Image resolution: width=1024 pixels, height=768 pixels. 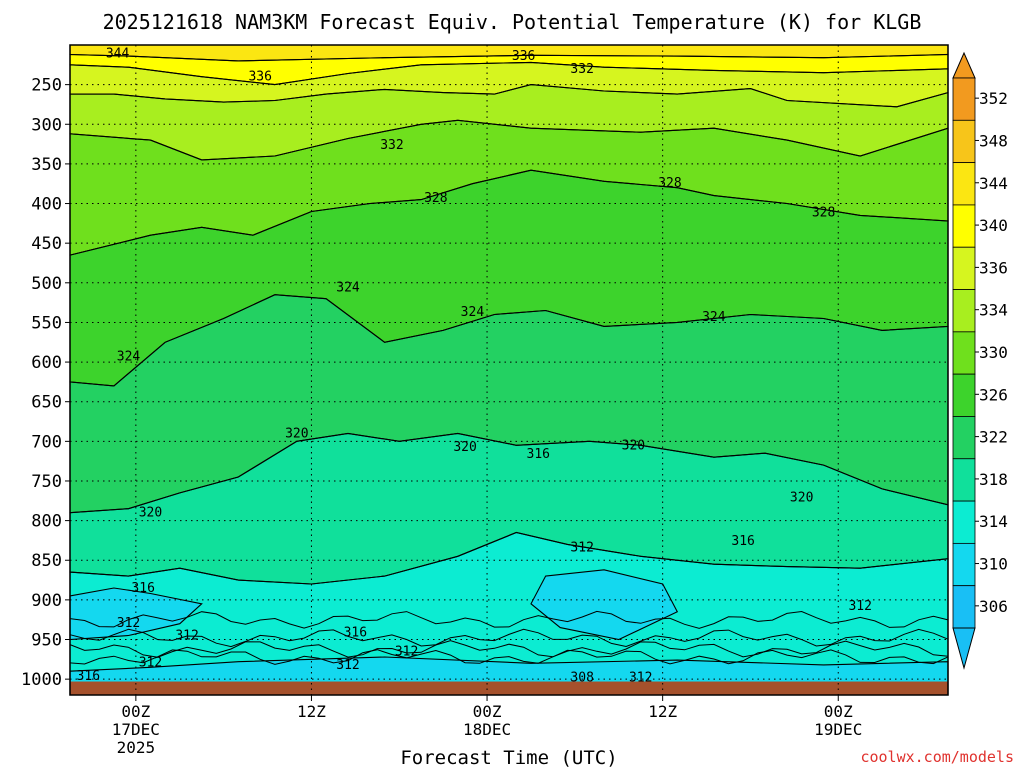 I want to click on contour-label-12: 320, so click(x=296, y=433).